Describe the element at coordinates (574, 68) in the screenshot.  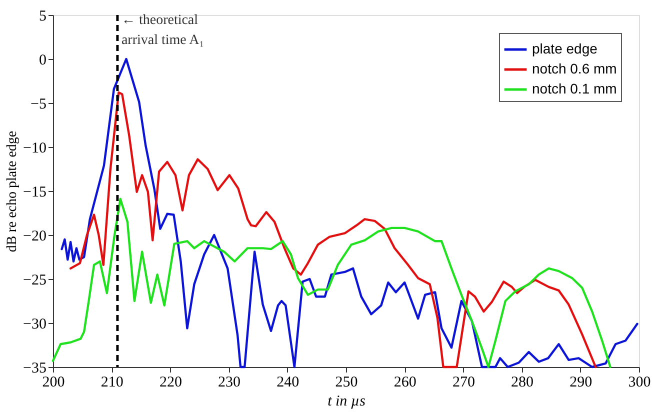
I see `legend-label: notch 0.6 mm` at that location.